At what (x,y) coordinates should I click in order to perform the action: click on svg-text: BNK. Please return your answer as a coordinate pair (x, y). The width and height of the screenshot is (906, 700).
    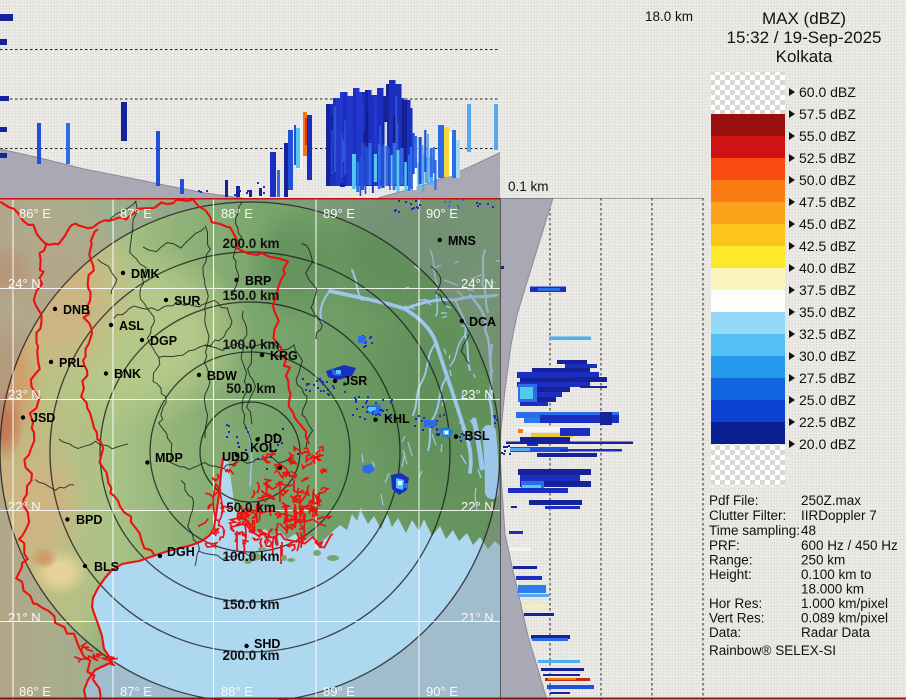
    Looking at the image, I should click on (127, 374).